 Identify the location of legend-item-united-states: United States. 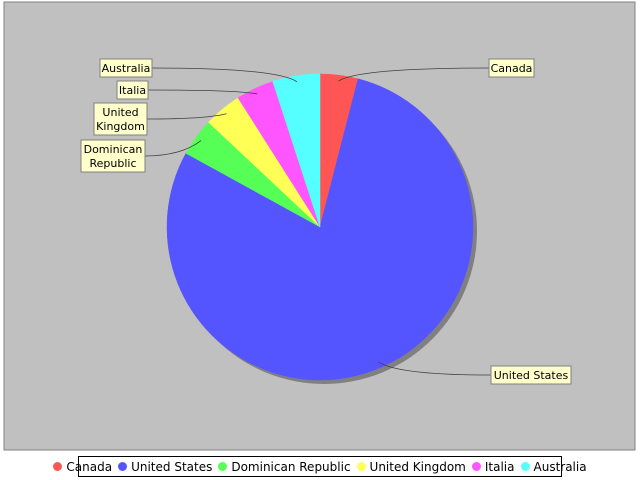
(165, 467).